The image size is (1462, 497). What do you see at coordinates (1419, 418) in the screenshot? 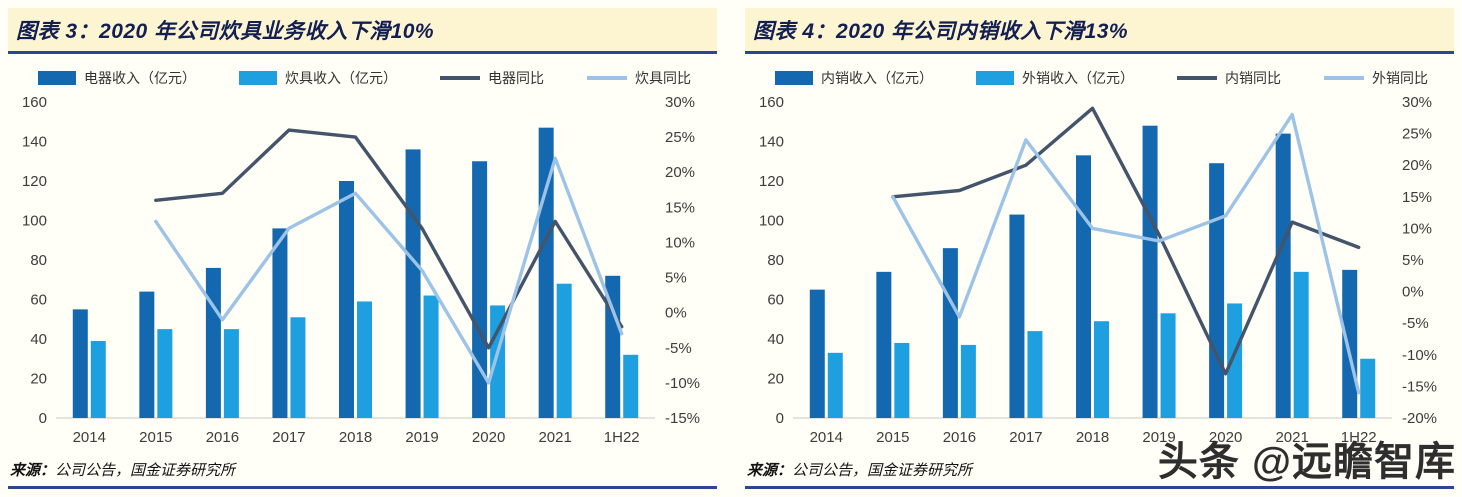
I see `svg-text: -20%` at bounding box center [1419, 418].